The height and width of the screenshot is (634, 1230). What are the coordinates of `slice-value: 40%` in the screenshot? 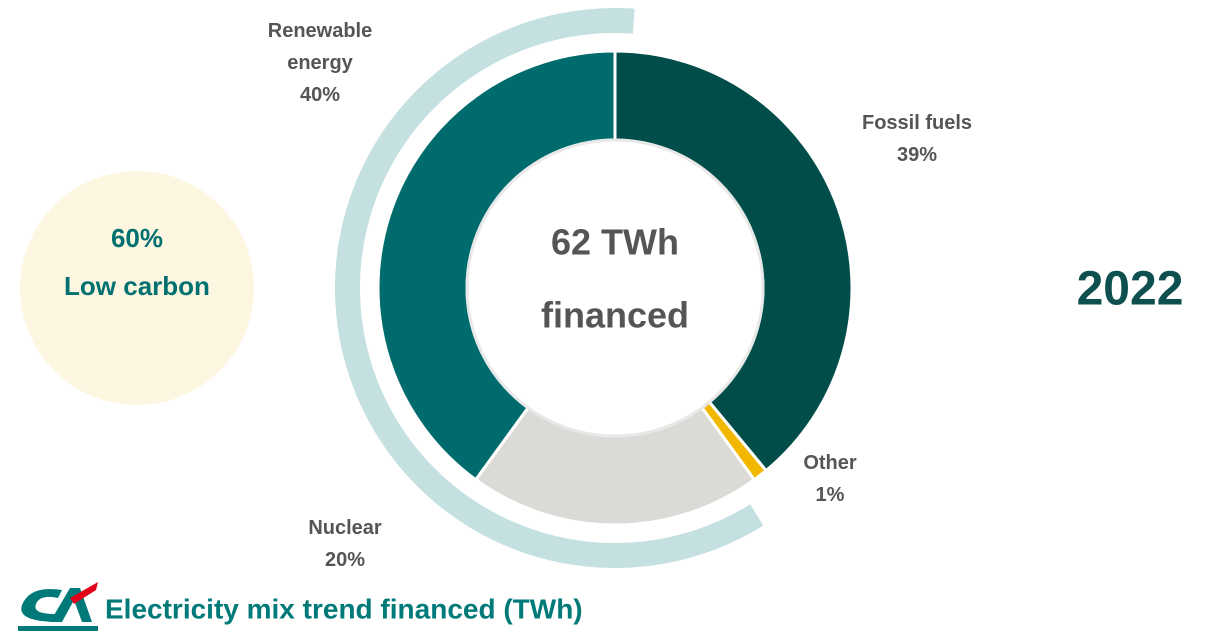 It's located at (320, 95).